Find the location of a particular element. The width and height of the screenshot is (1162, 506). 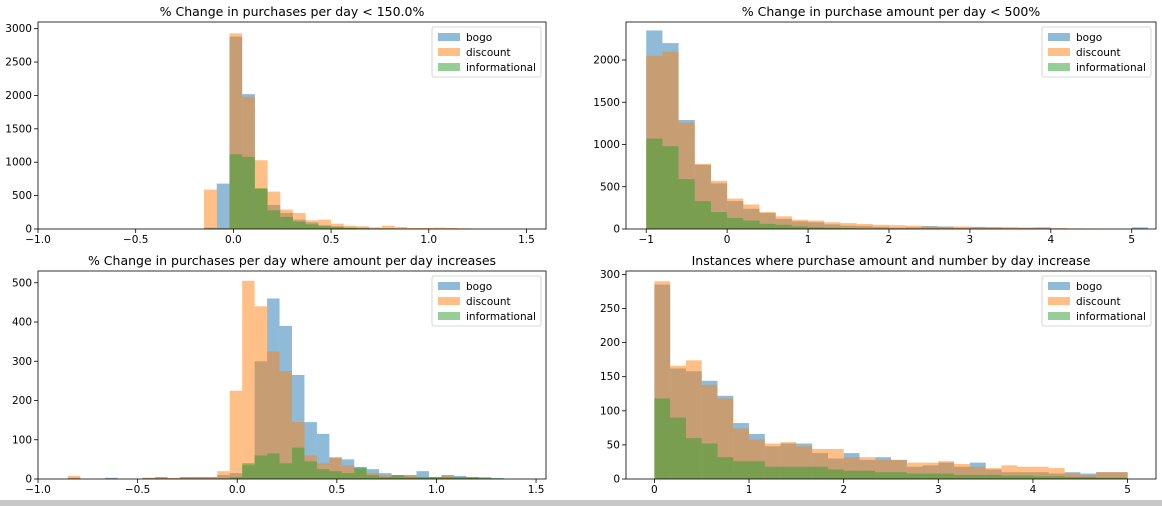

x-tick-label: −1 is located at coordinates (645, 240).